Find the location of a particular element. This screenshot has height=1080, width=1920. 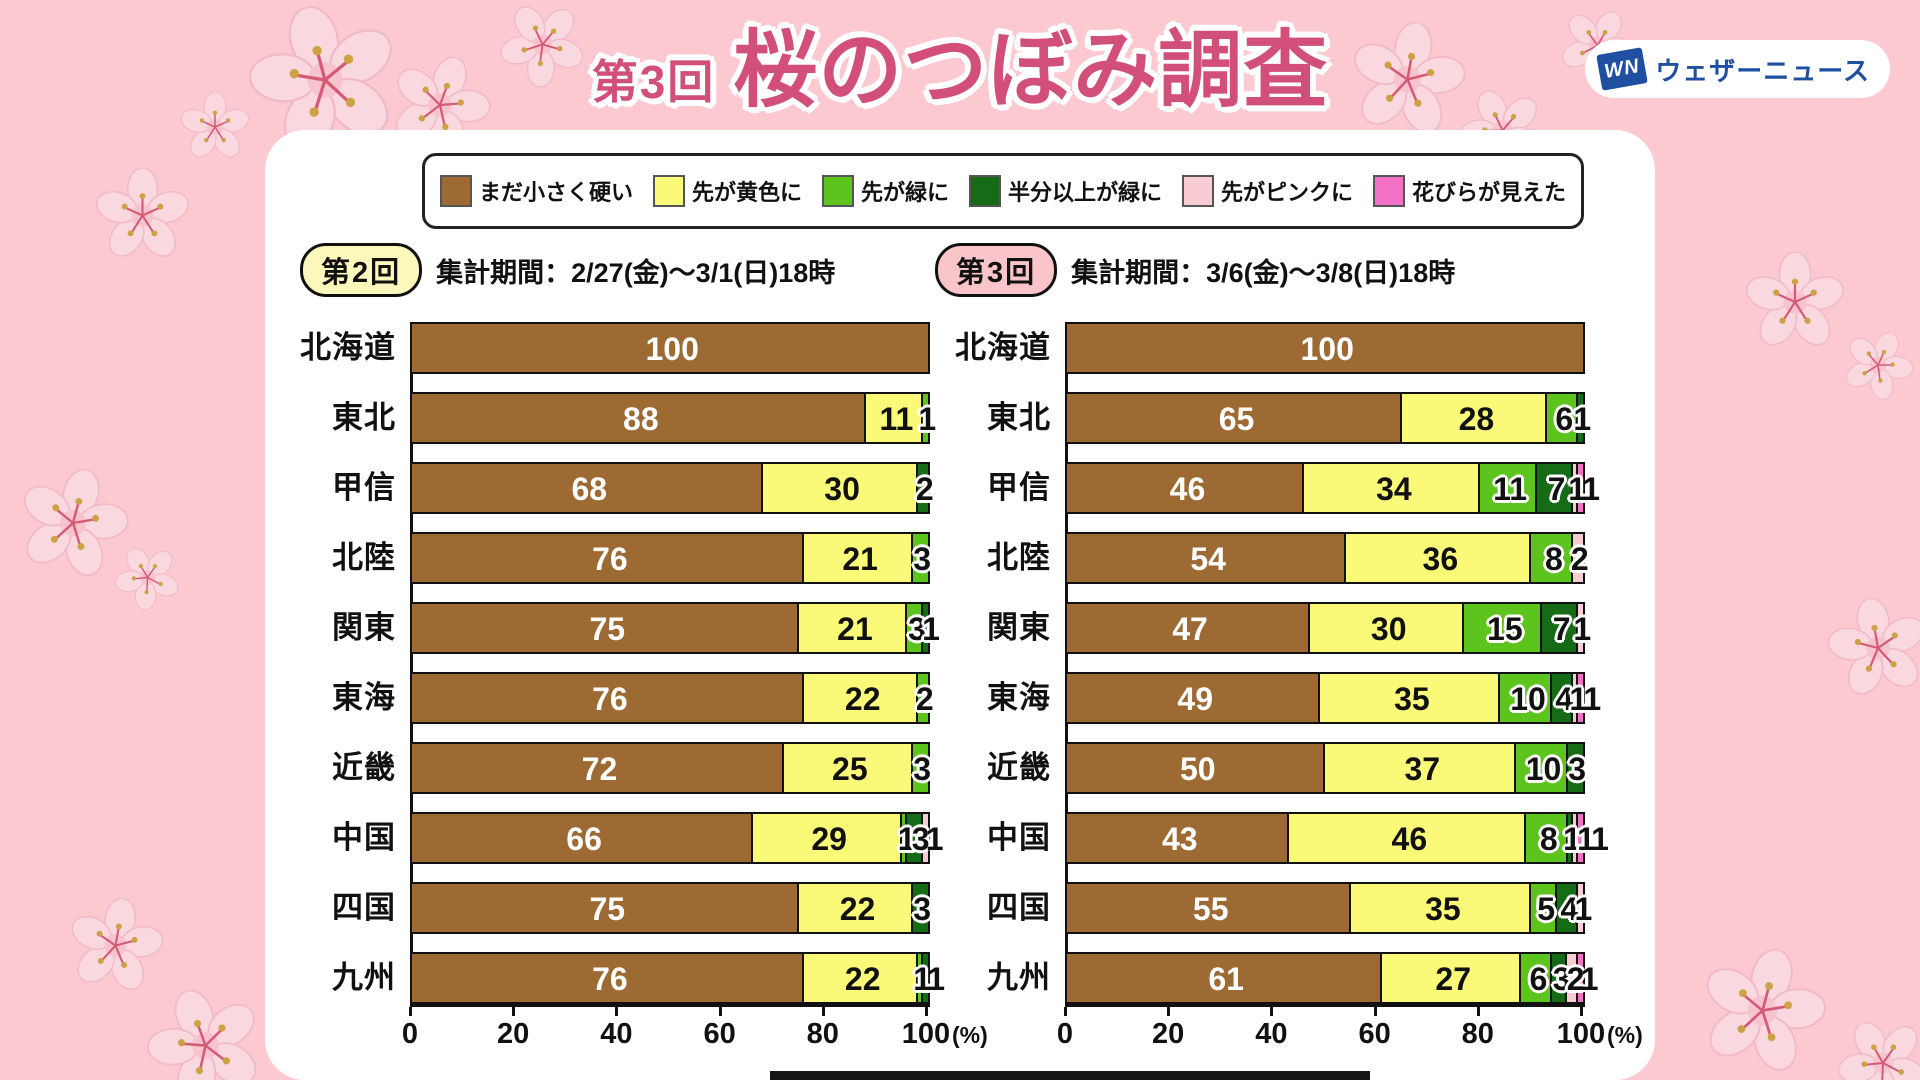

region-label: 関東 is located at coordinates (364, 627).